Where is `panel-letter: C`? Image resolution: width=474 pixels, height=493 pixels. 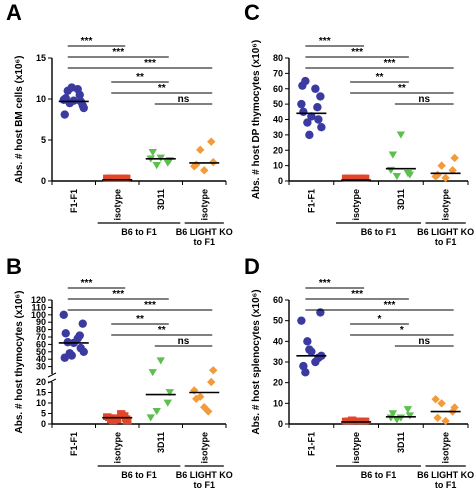
panel-letter: C is located at coordinates (252, 12).